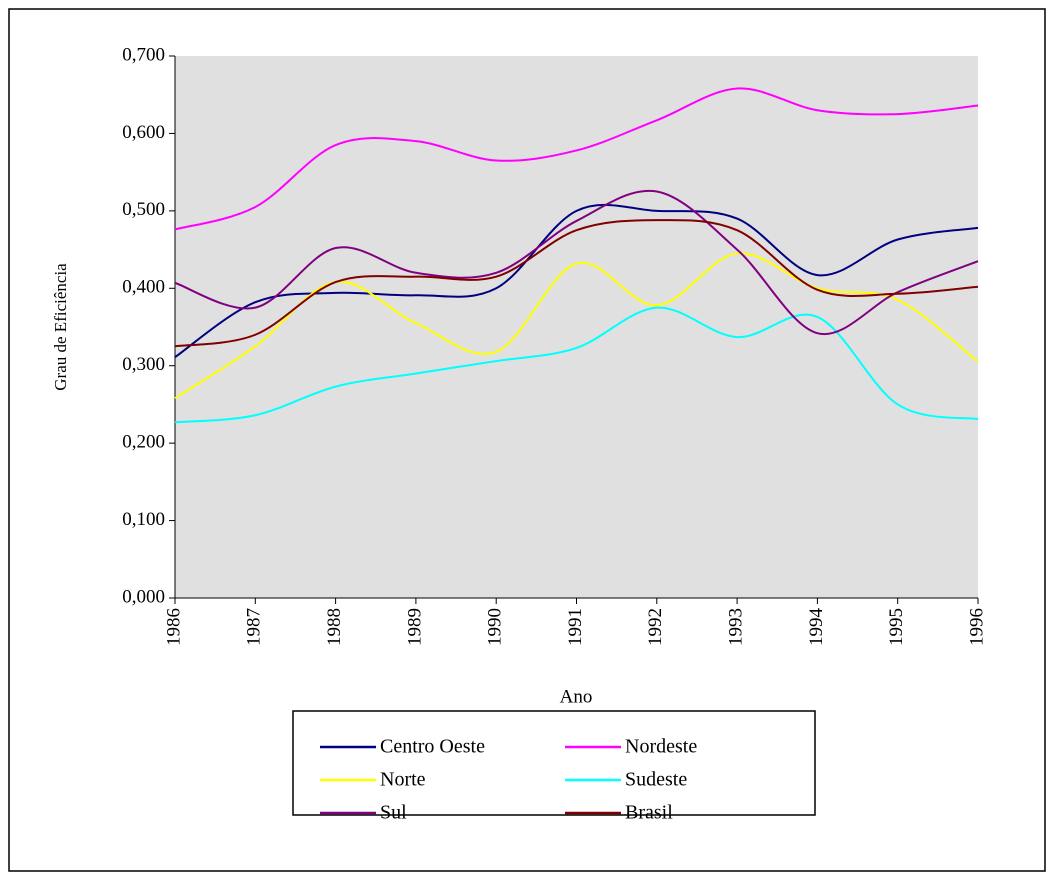 The image size is (1055, 885). Describe the element at coordinates (896, 627) in the screenshot. I see `x-tick-label: 1995` at that location.